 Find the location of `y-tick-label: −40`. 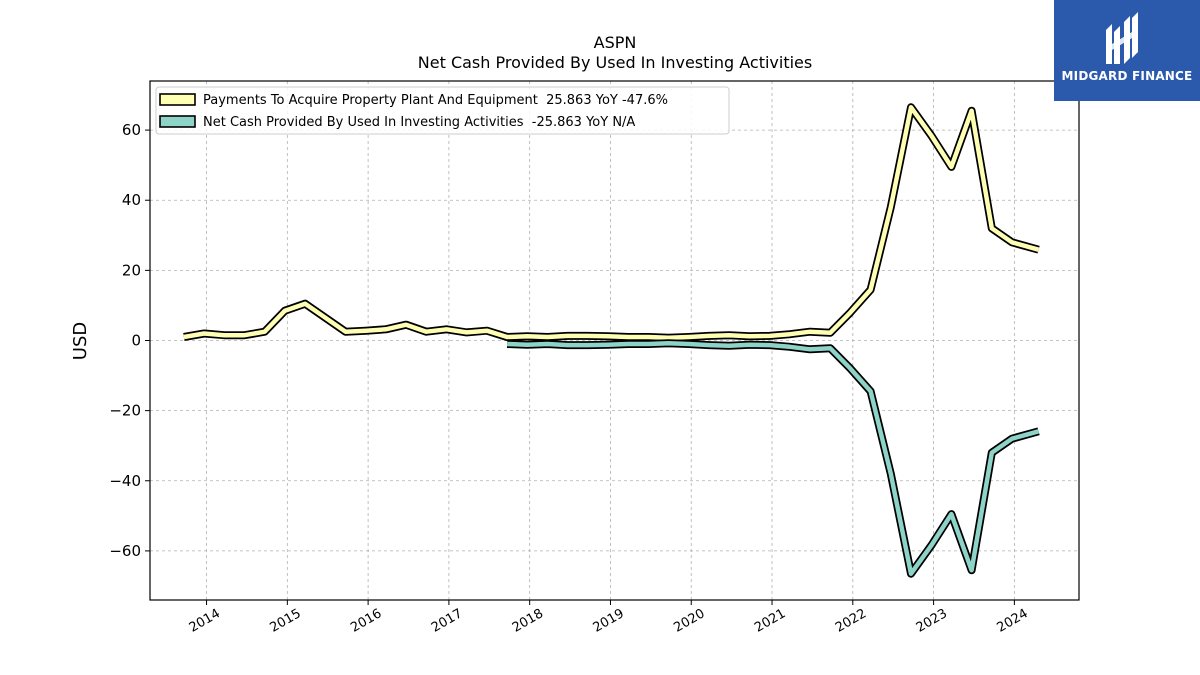

y-tick-label: −40 is located at coordinates (125, 481).